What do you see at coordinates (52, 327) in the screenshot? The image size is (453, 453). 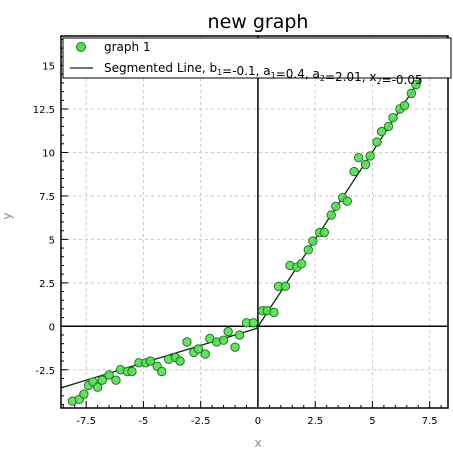 I see `y-tick-label: 0` at bounding box center [52, 327].